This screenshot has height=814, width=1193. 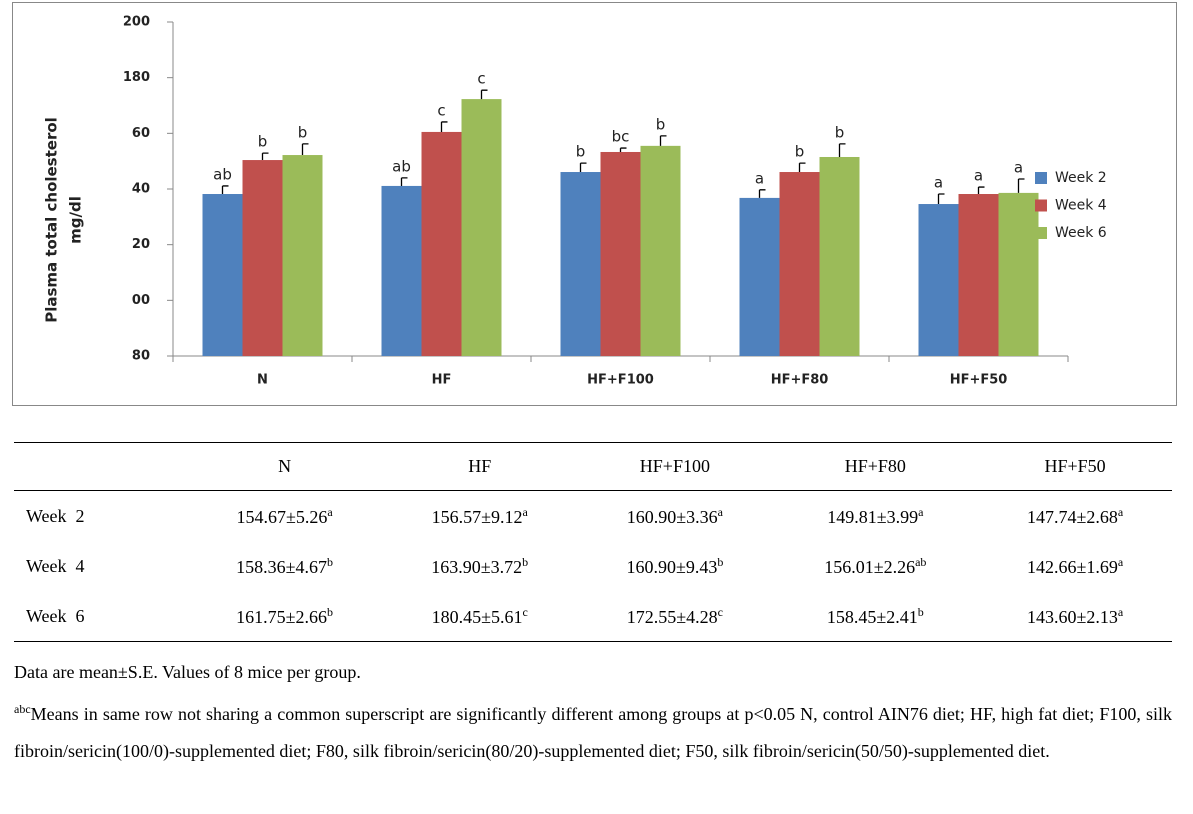 I want to click on cell-value: 163.90±3.72, so click(x=477, y=566).